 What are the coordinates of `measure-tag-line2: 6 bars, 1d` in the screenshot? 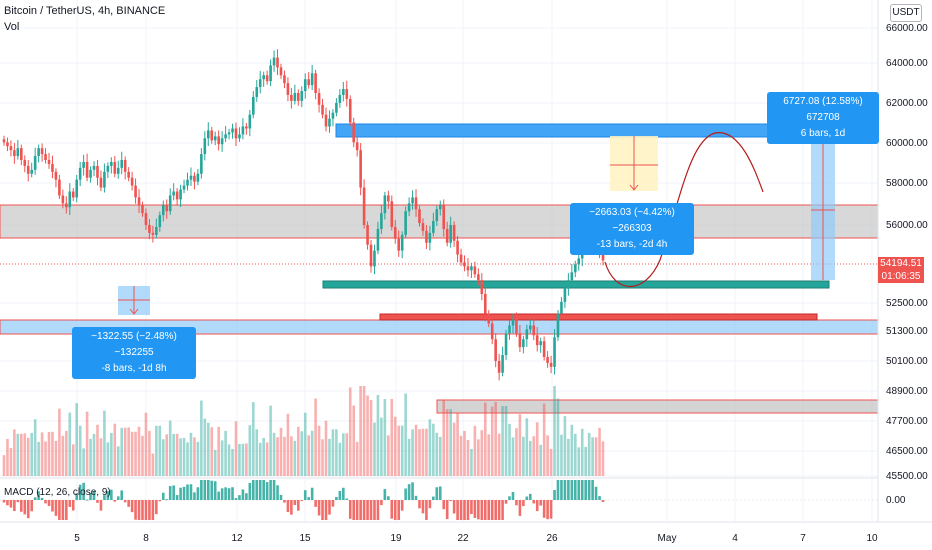 It's located at (823, 133).